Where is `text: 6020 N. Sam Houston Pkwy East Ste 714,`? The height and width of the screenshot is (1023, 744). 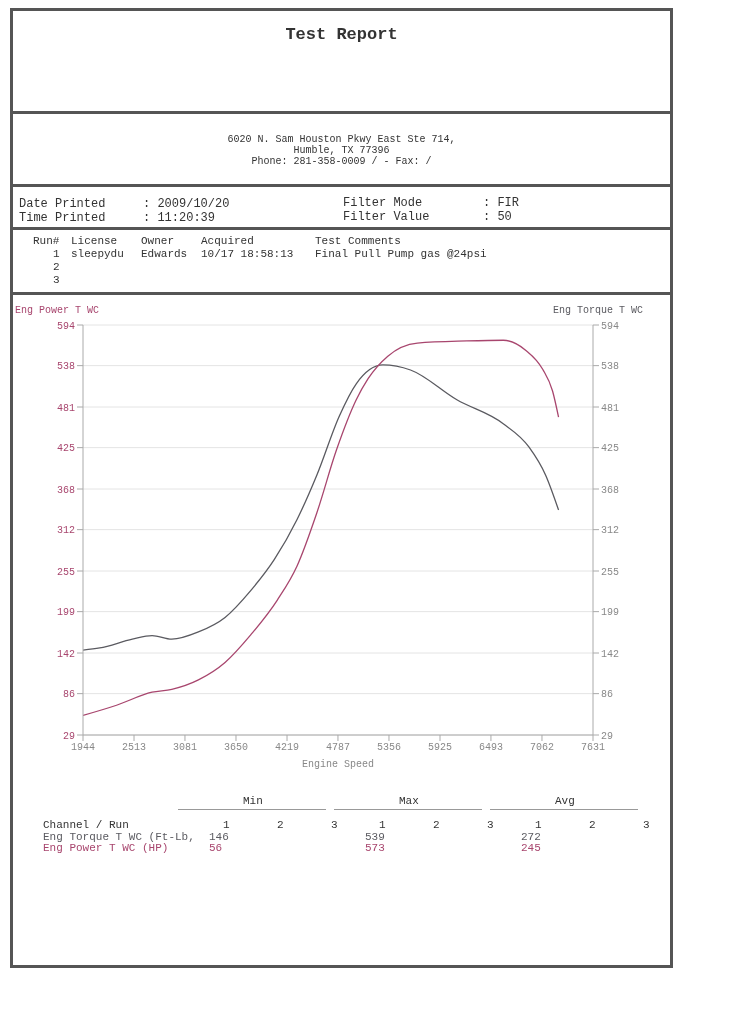 text: 6020 N. Sam Houston Pkwy East Ste 714, is located at coordinates (341, 139).